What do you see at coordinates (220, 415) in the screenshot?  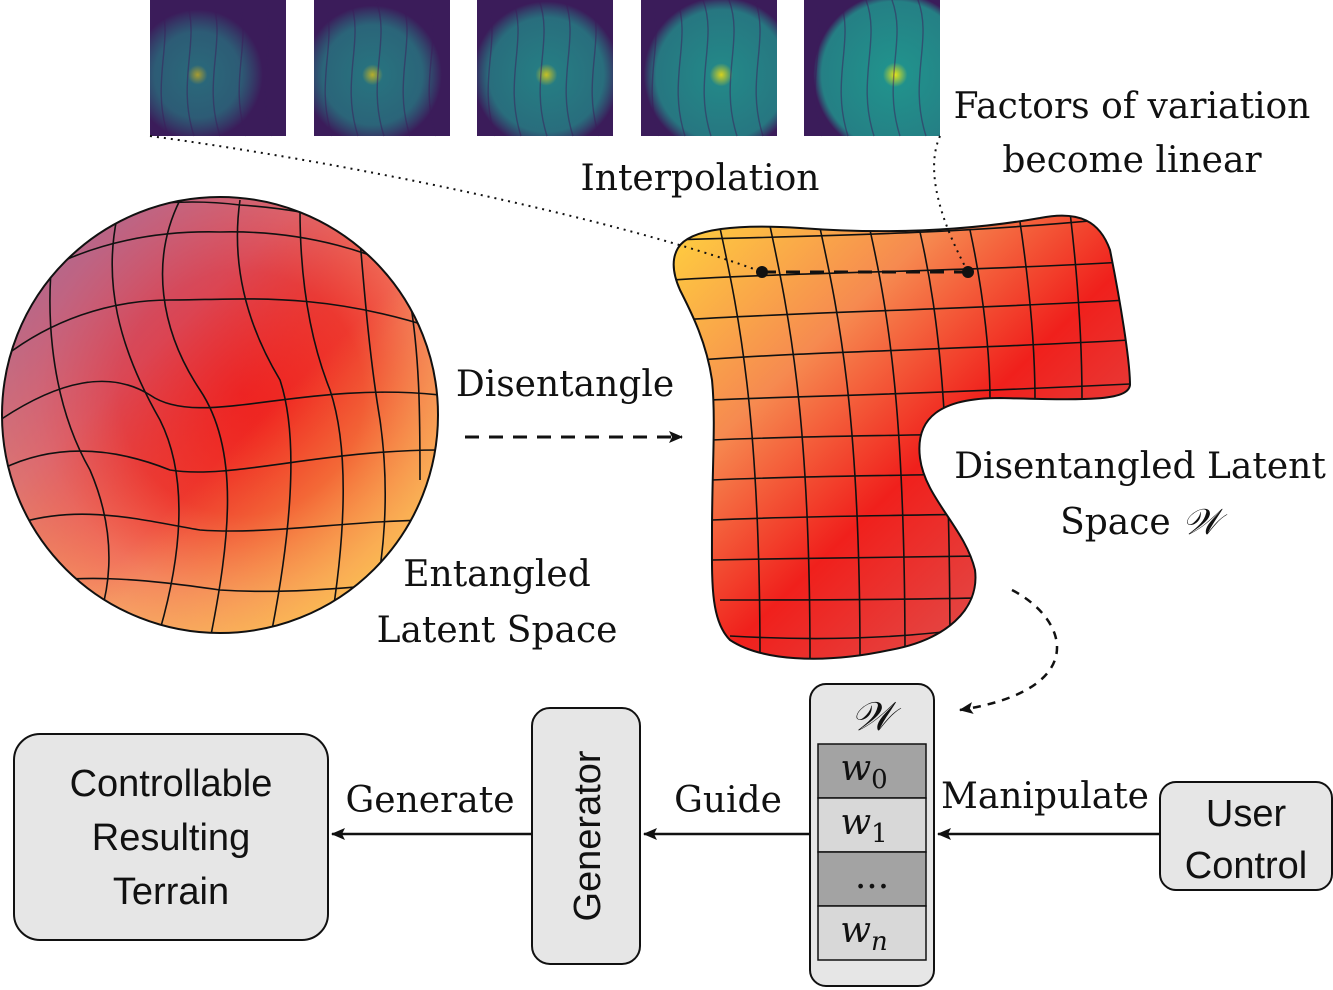 I see `entangled-latent-sphere` at bounding box center [220, 415].